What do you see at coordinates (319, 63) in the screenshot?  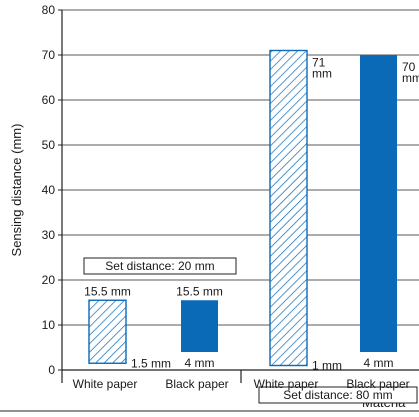 I see `bar-top-label-line: 71` at bounding box center [319, 63].